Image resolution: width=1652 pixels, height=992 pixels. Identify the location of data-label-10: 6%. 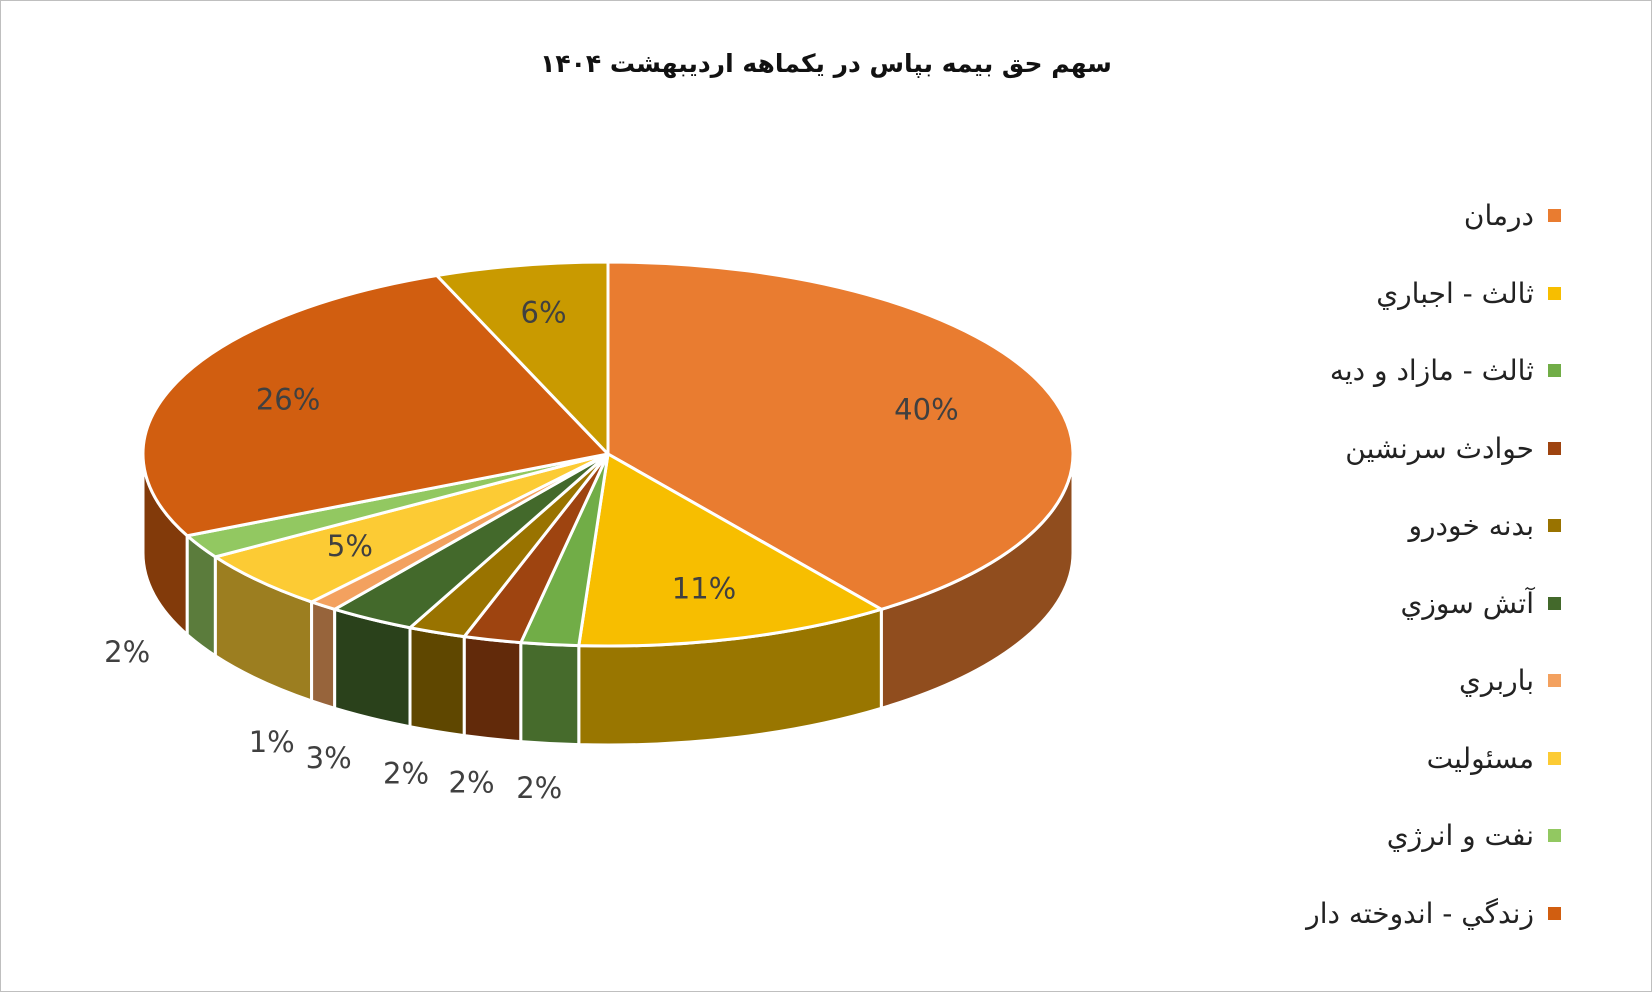
(544, 312).